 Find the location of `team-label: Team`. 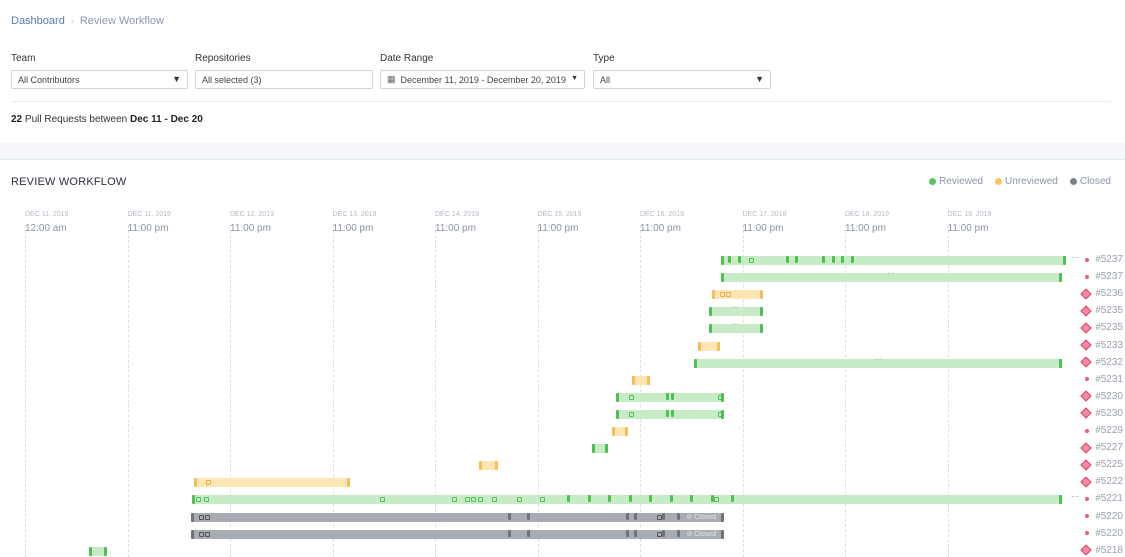

team-label: Team is located at coordinates (23, 58).